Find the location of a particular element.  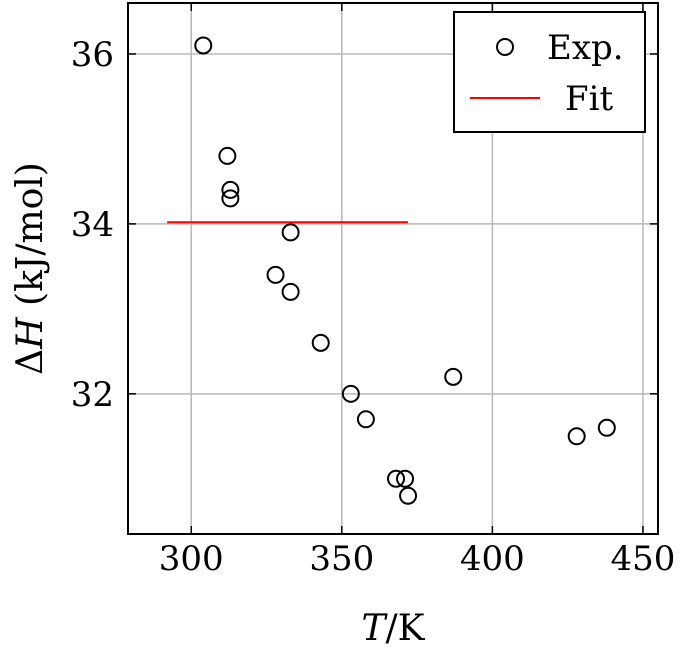

y-axis-variable: H is located at coordinates (30, 333).